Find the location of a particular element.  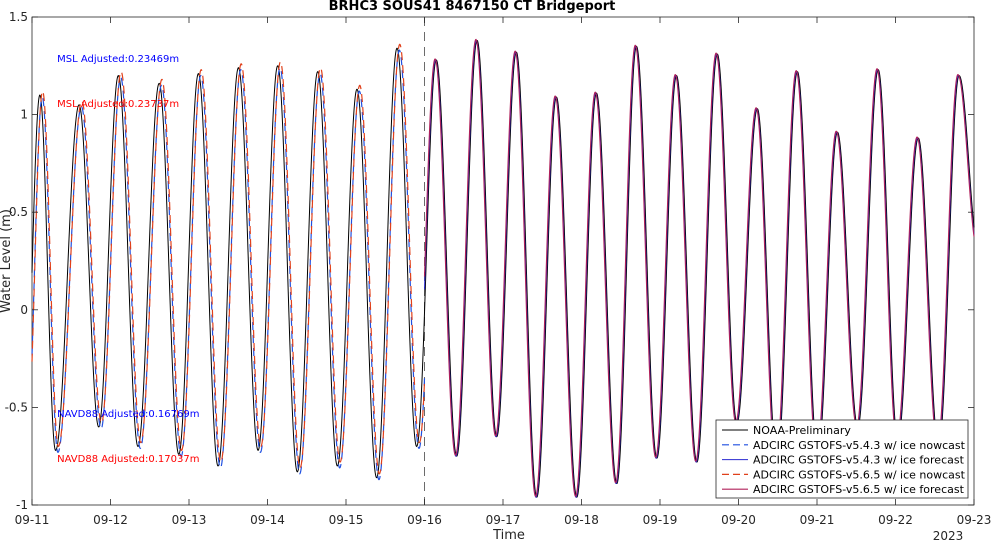

legend-box is located at coordinates (842, 459).